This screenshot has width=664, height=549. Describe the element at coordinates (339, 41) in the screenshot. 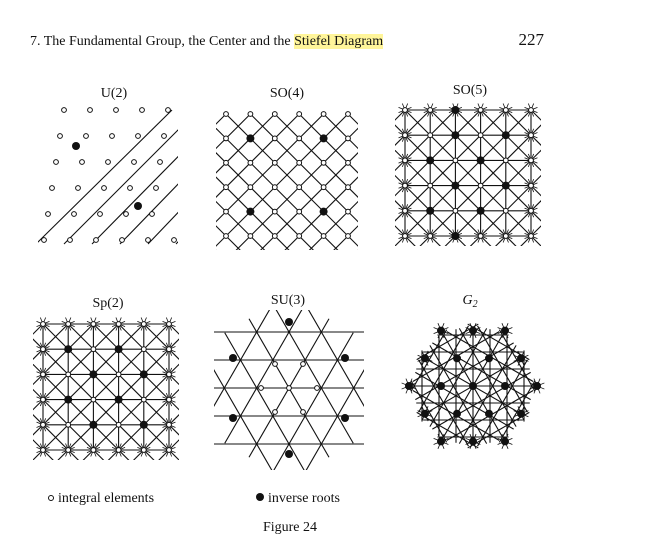

I see `highlighted-term: Stiefel Diagram` at that location.